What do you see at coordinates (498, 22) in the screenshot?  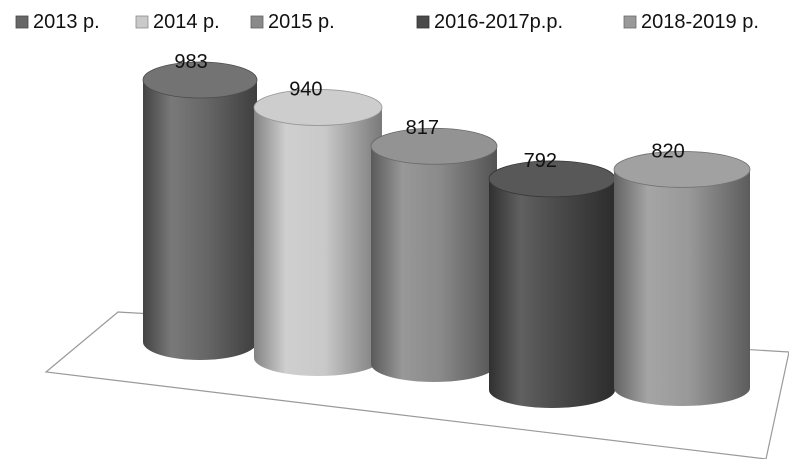 I see `legend-label: 2016-2017р.р.` at bounding box center [498, 22].